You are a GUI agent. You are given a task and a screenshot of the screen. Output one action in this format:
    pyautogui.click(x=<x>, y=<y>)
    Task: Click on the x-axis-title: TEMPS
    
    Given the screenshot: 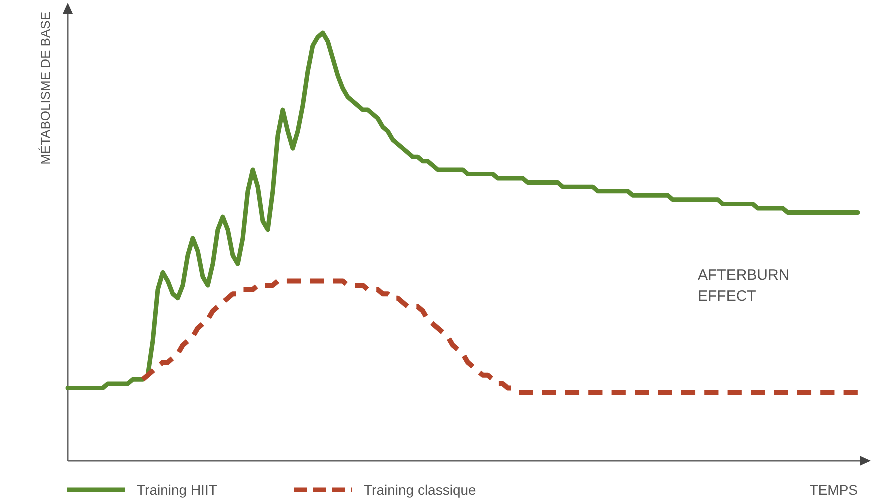 What is the action you would take?
    pyautogui.click(x=834, y=490)
    